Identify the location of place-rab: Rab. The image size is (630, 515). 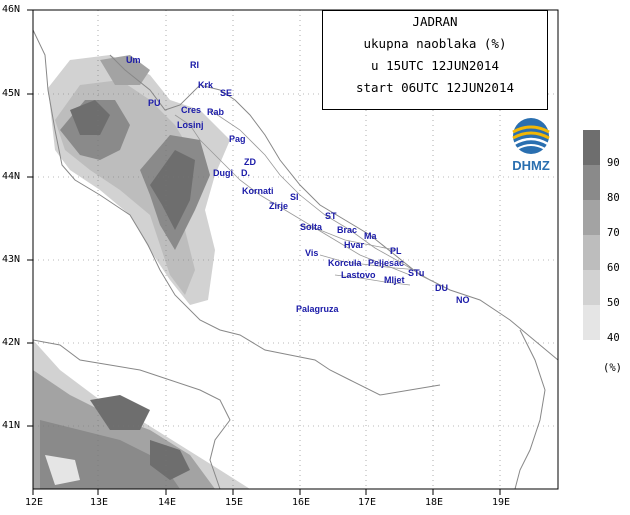
(216, 112).